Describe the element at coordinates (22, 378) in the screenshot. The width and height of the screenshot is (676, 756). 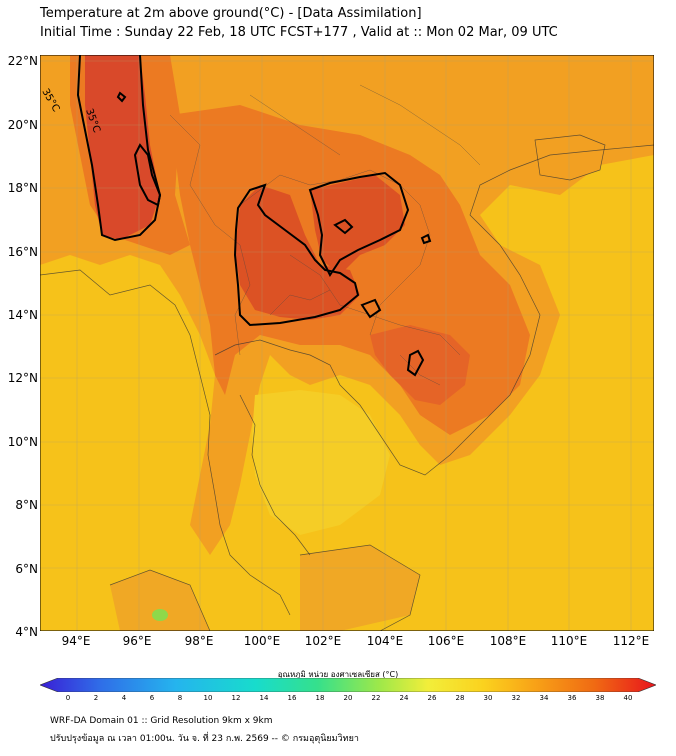
I see `lat-label: 12°N` at that location.